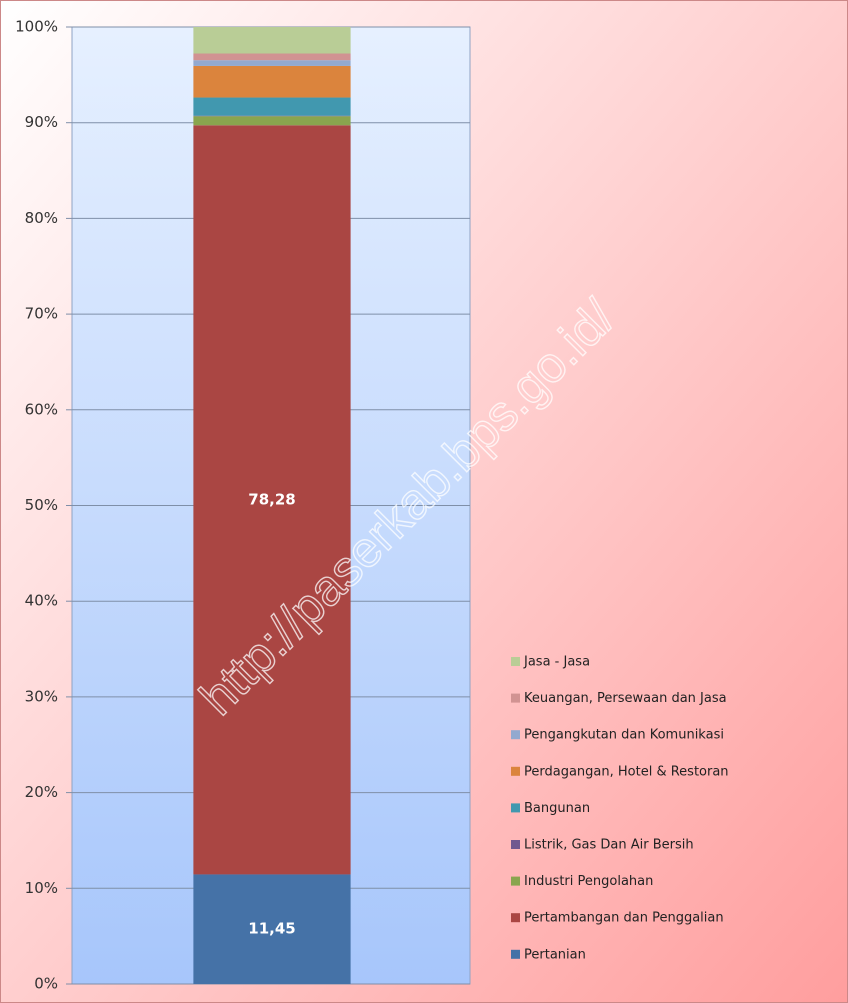 This screenshot has width=848, height=1003. Describe the element at coordinates (41, 792) in the screenshot. I see `y-tick-label: 20%` at that location.